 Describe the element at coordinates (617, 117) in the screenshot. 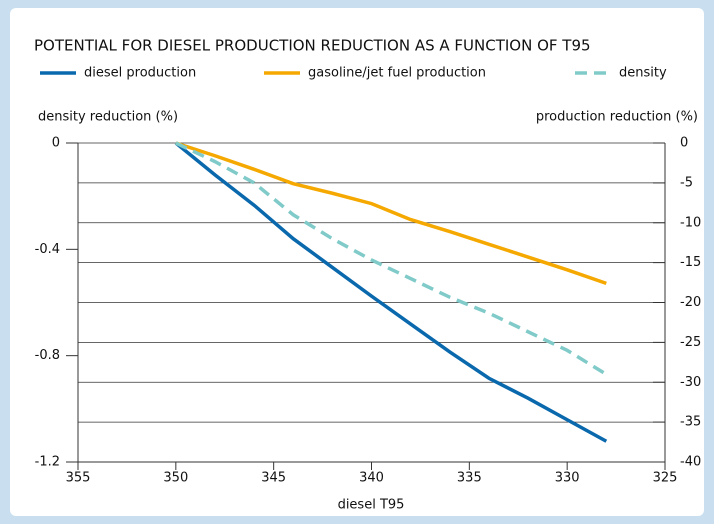

I see `y2-axis-label: production reduction (%)` at that location.